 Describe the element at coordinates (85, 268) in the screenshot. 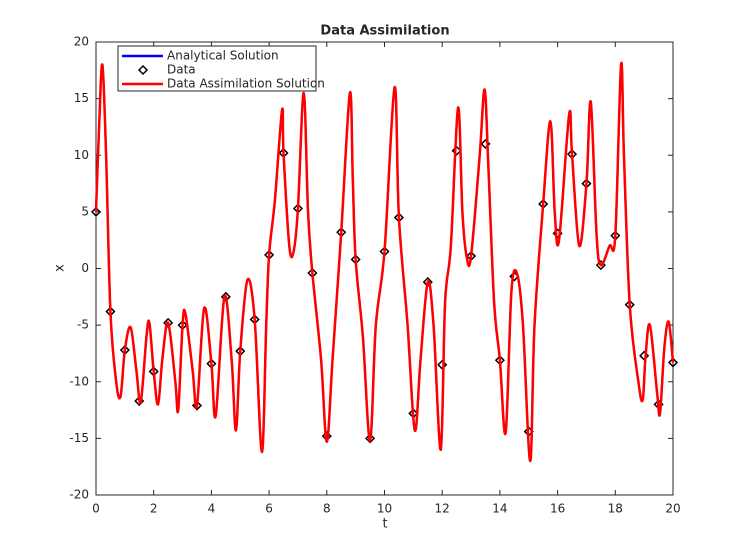

I see `y-tick-label: 0` at that location.